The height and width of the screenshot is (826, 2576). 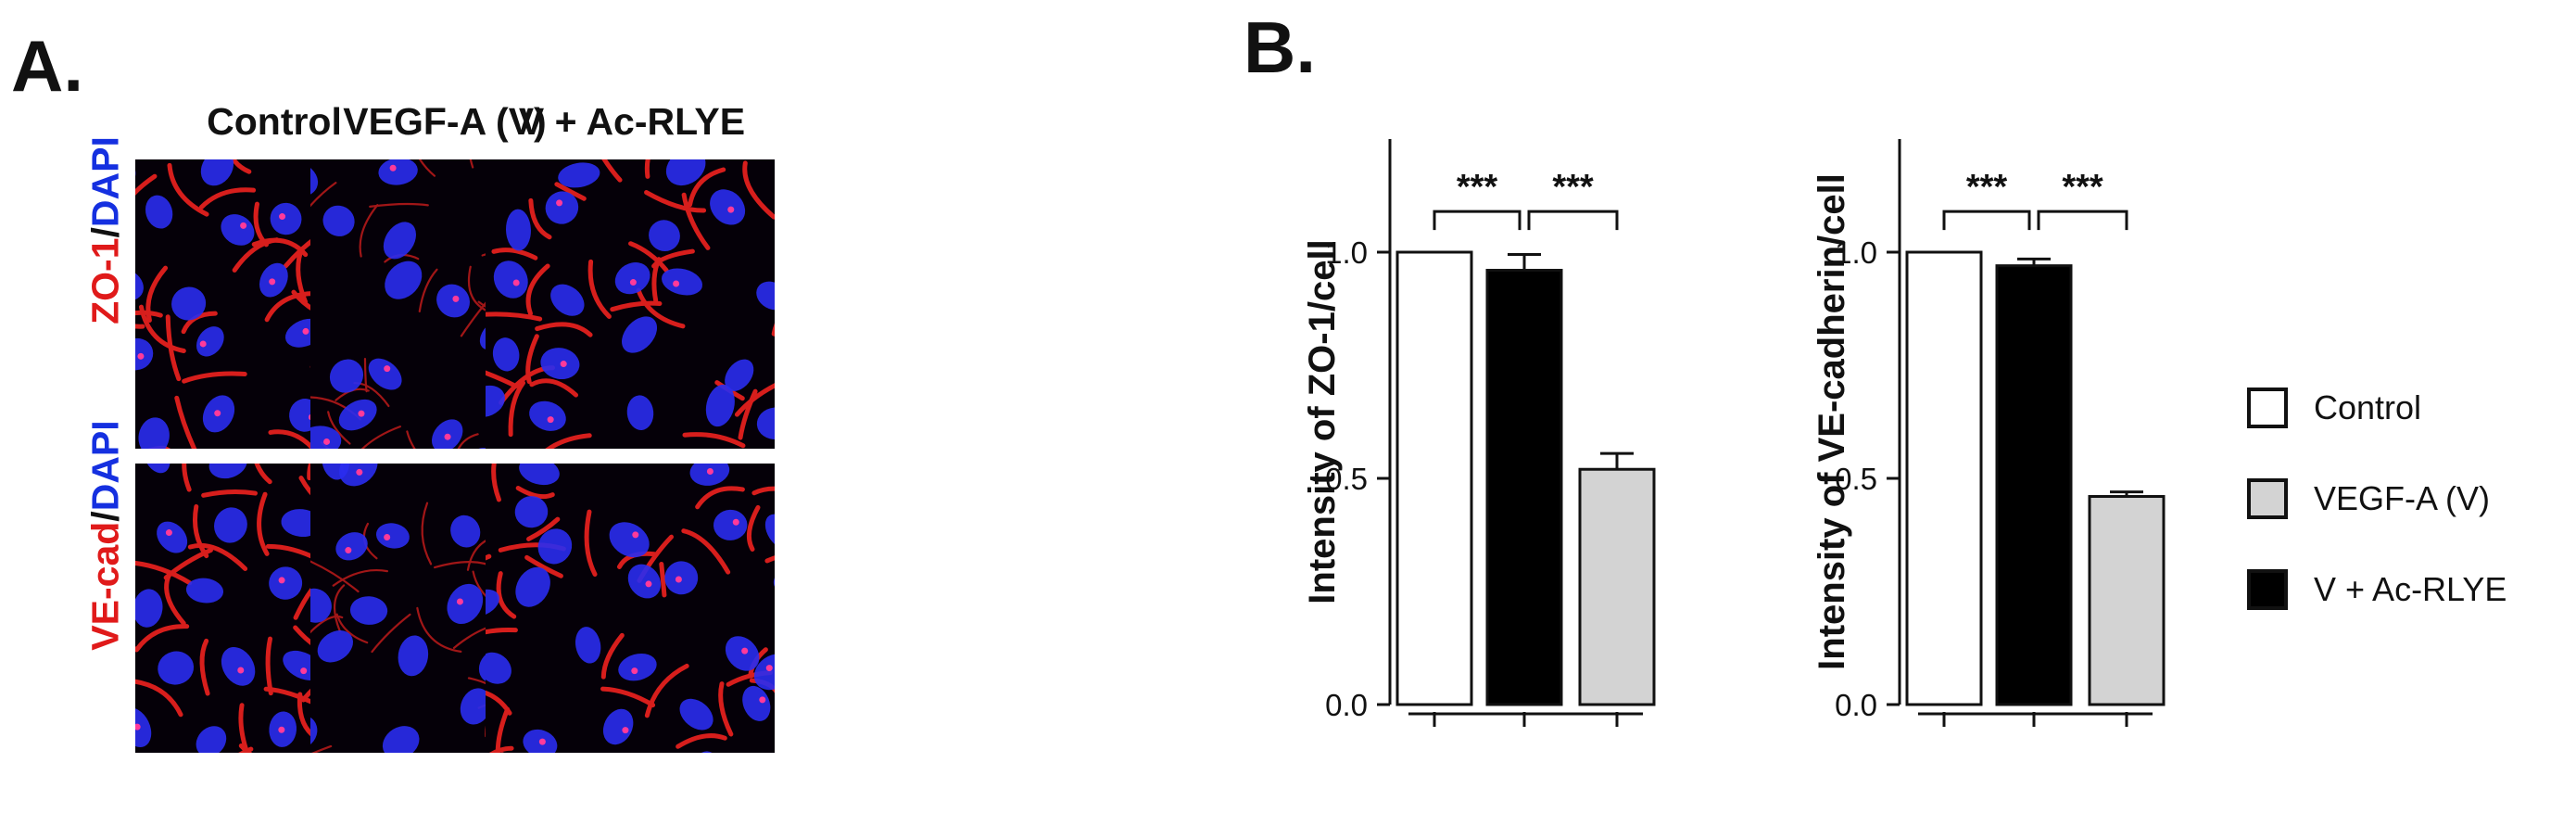 I want to click on row-label-zo1: ZO-1/DAPI, so click(x=106, y=231).